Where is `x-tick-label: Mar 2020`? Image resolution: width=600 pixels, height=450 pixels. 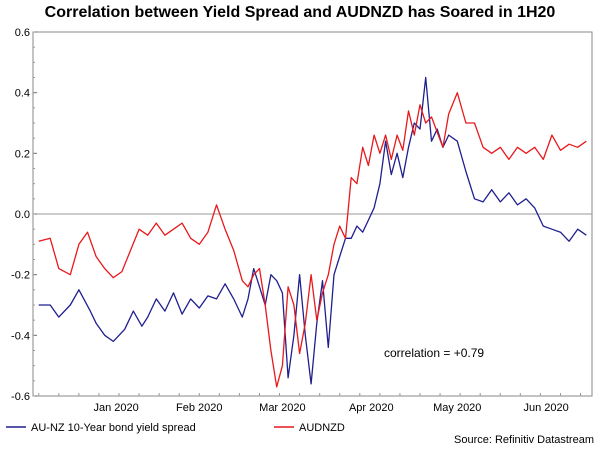
x-tick-label: Mar 2020 is located at coordinates (282, 408).